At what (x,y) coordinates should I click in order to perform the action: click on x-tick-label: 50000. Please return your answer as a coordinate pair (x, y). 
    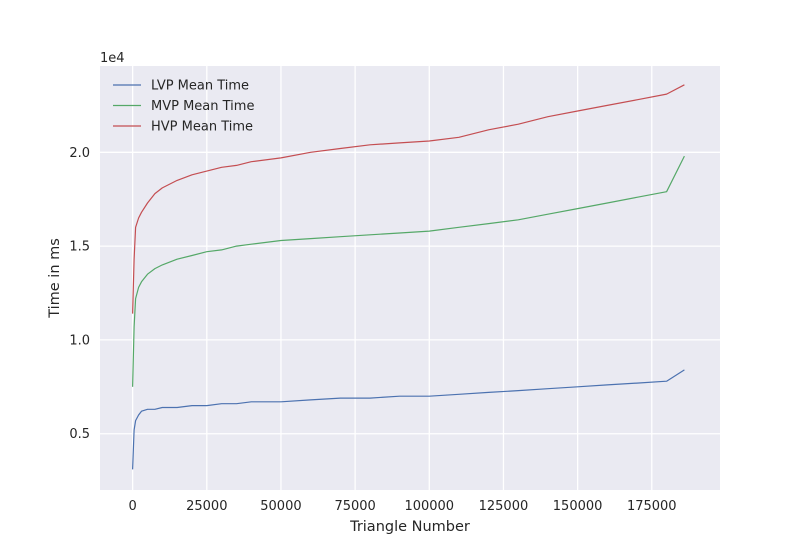
    Looking at the image, I should click on (280, 506).